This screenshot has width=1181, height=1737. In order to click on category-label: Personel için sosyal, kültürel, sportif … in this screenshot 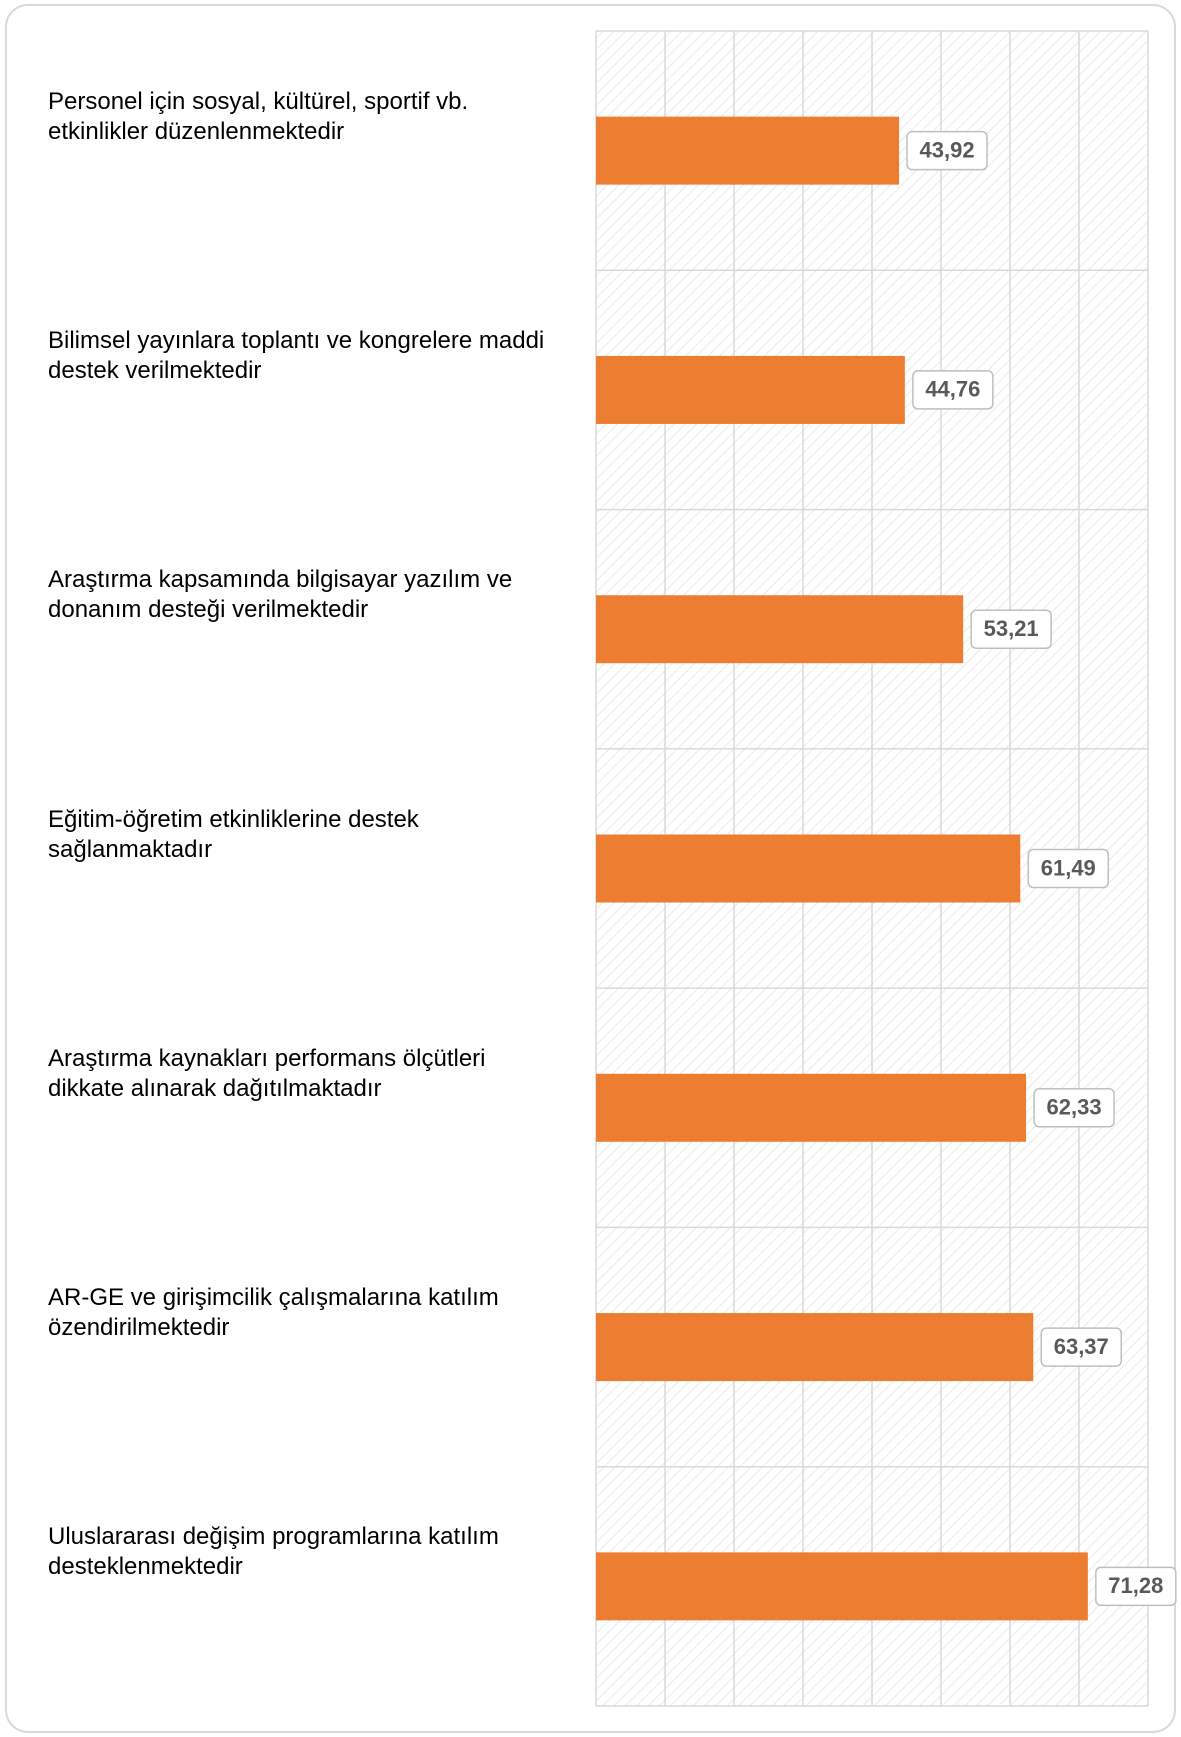, I will do `click(258, 116)`.